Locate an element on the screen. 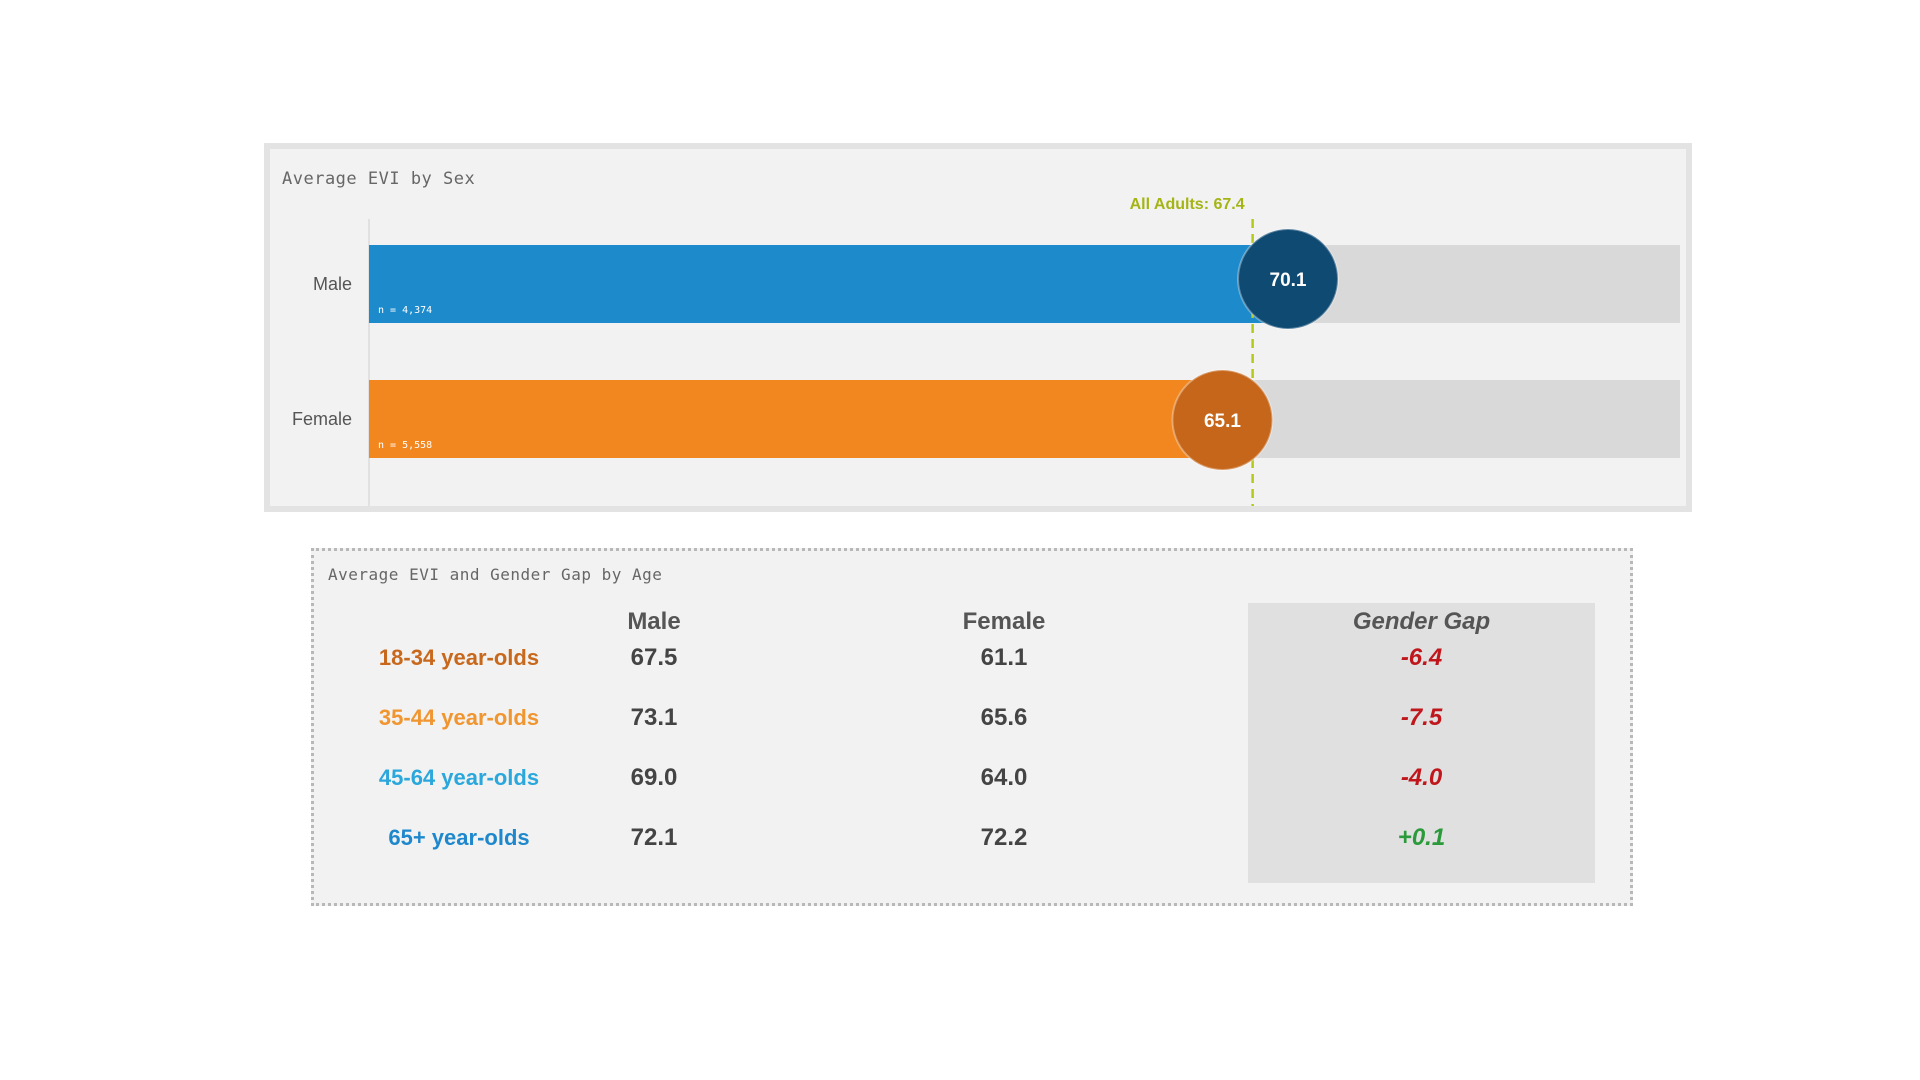 Image resolution: width=1920 pixels, height=1080 pixels. reference-line-label: All Adults: 67.4 is located at coordinates (1187, 204).